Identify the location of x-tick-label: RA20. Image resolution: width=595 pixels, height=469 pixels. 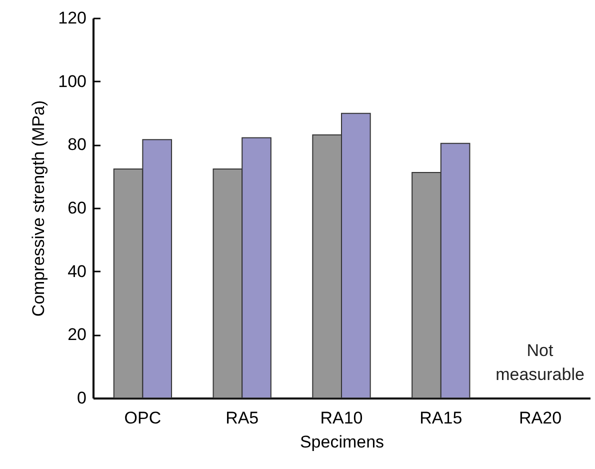
(540, 418).